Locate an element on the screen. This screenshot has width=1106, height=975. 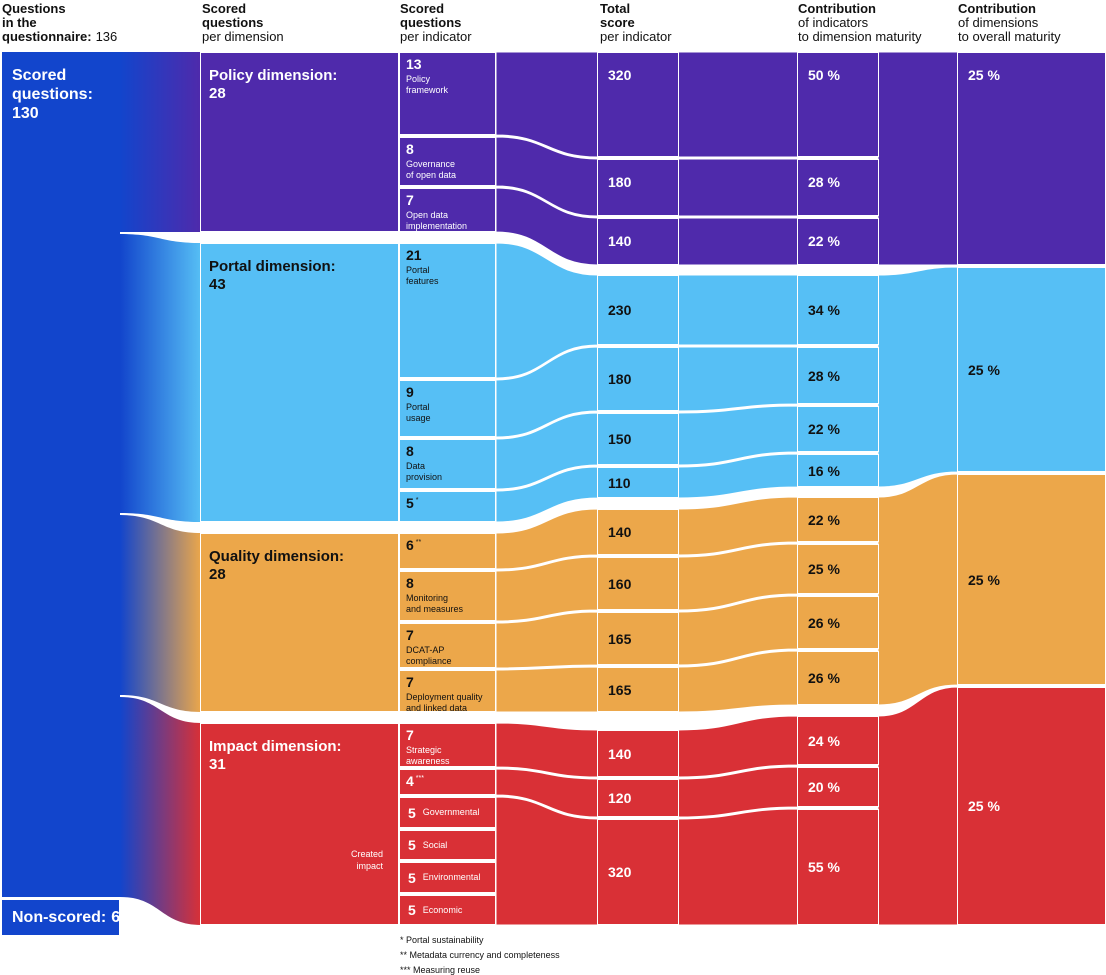
indicator-label: Deployment quality is located at coordinates (444, 697).